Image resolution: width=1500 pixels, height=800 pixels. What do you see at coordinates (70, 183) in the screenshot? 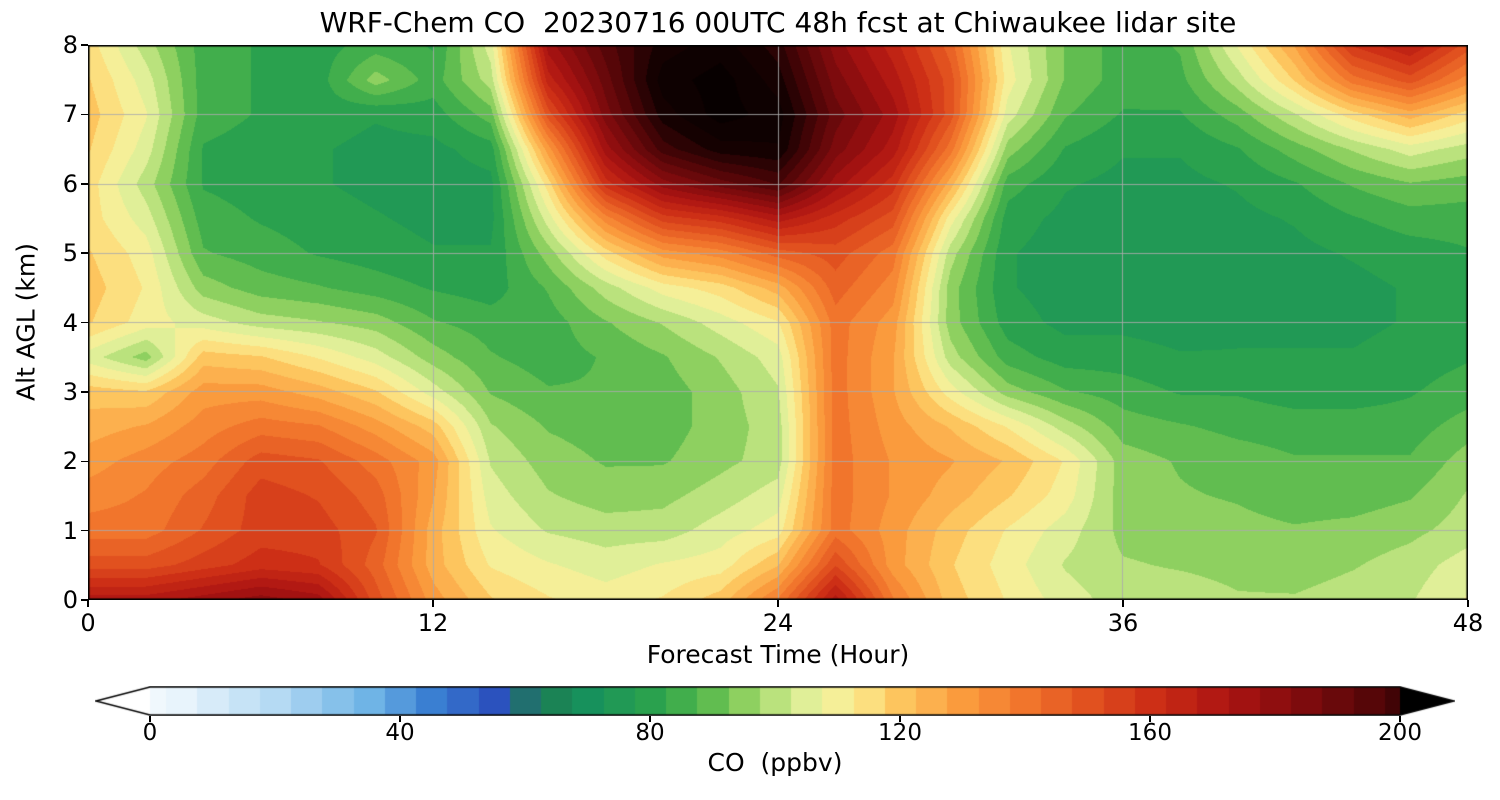
I see `y-tick-label: 6` at bounding box center [70, 183].